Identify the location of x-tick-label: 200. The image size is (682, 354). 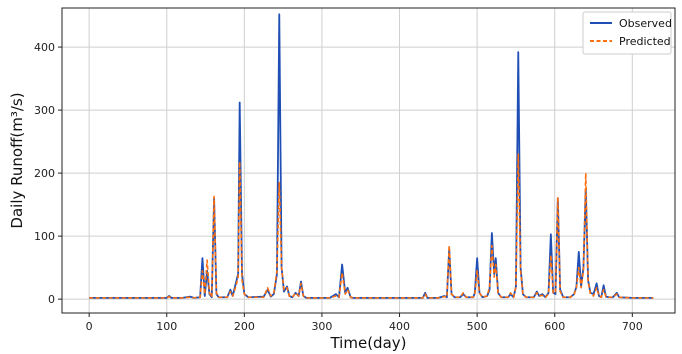
(244, 326).